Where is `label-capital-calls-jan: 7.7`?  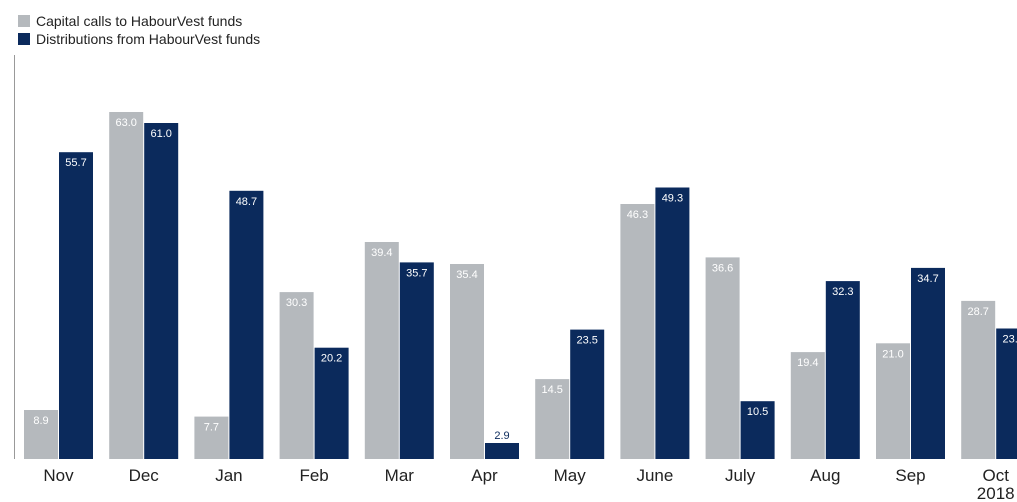 label-capital-calls-jan: 7.7 is located at coordinates (211, 428).